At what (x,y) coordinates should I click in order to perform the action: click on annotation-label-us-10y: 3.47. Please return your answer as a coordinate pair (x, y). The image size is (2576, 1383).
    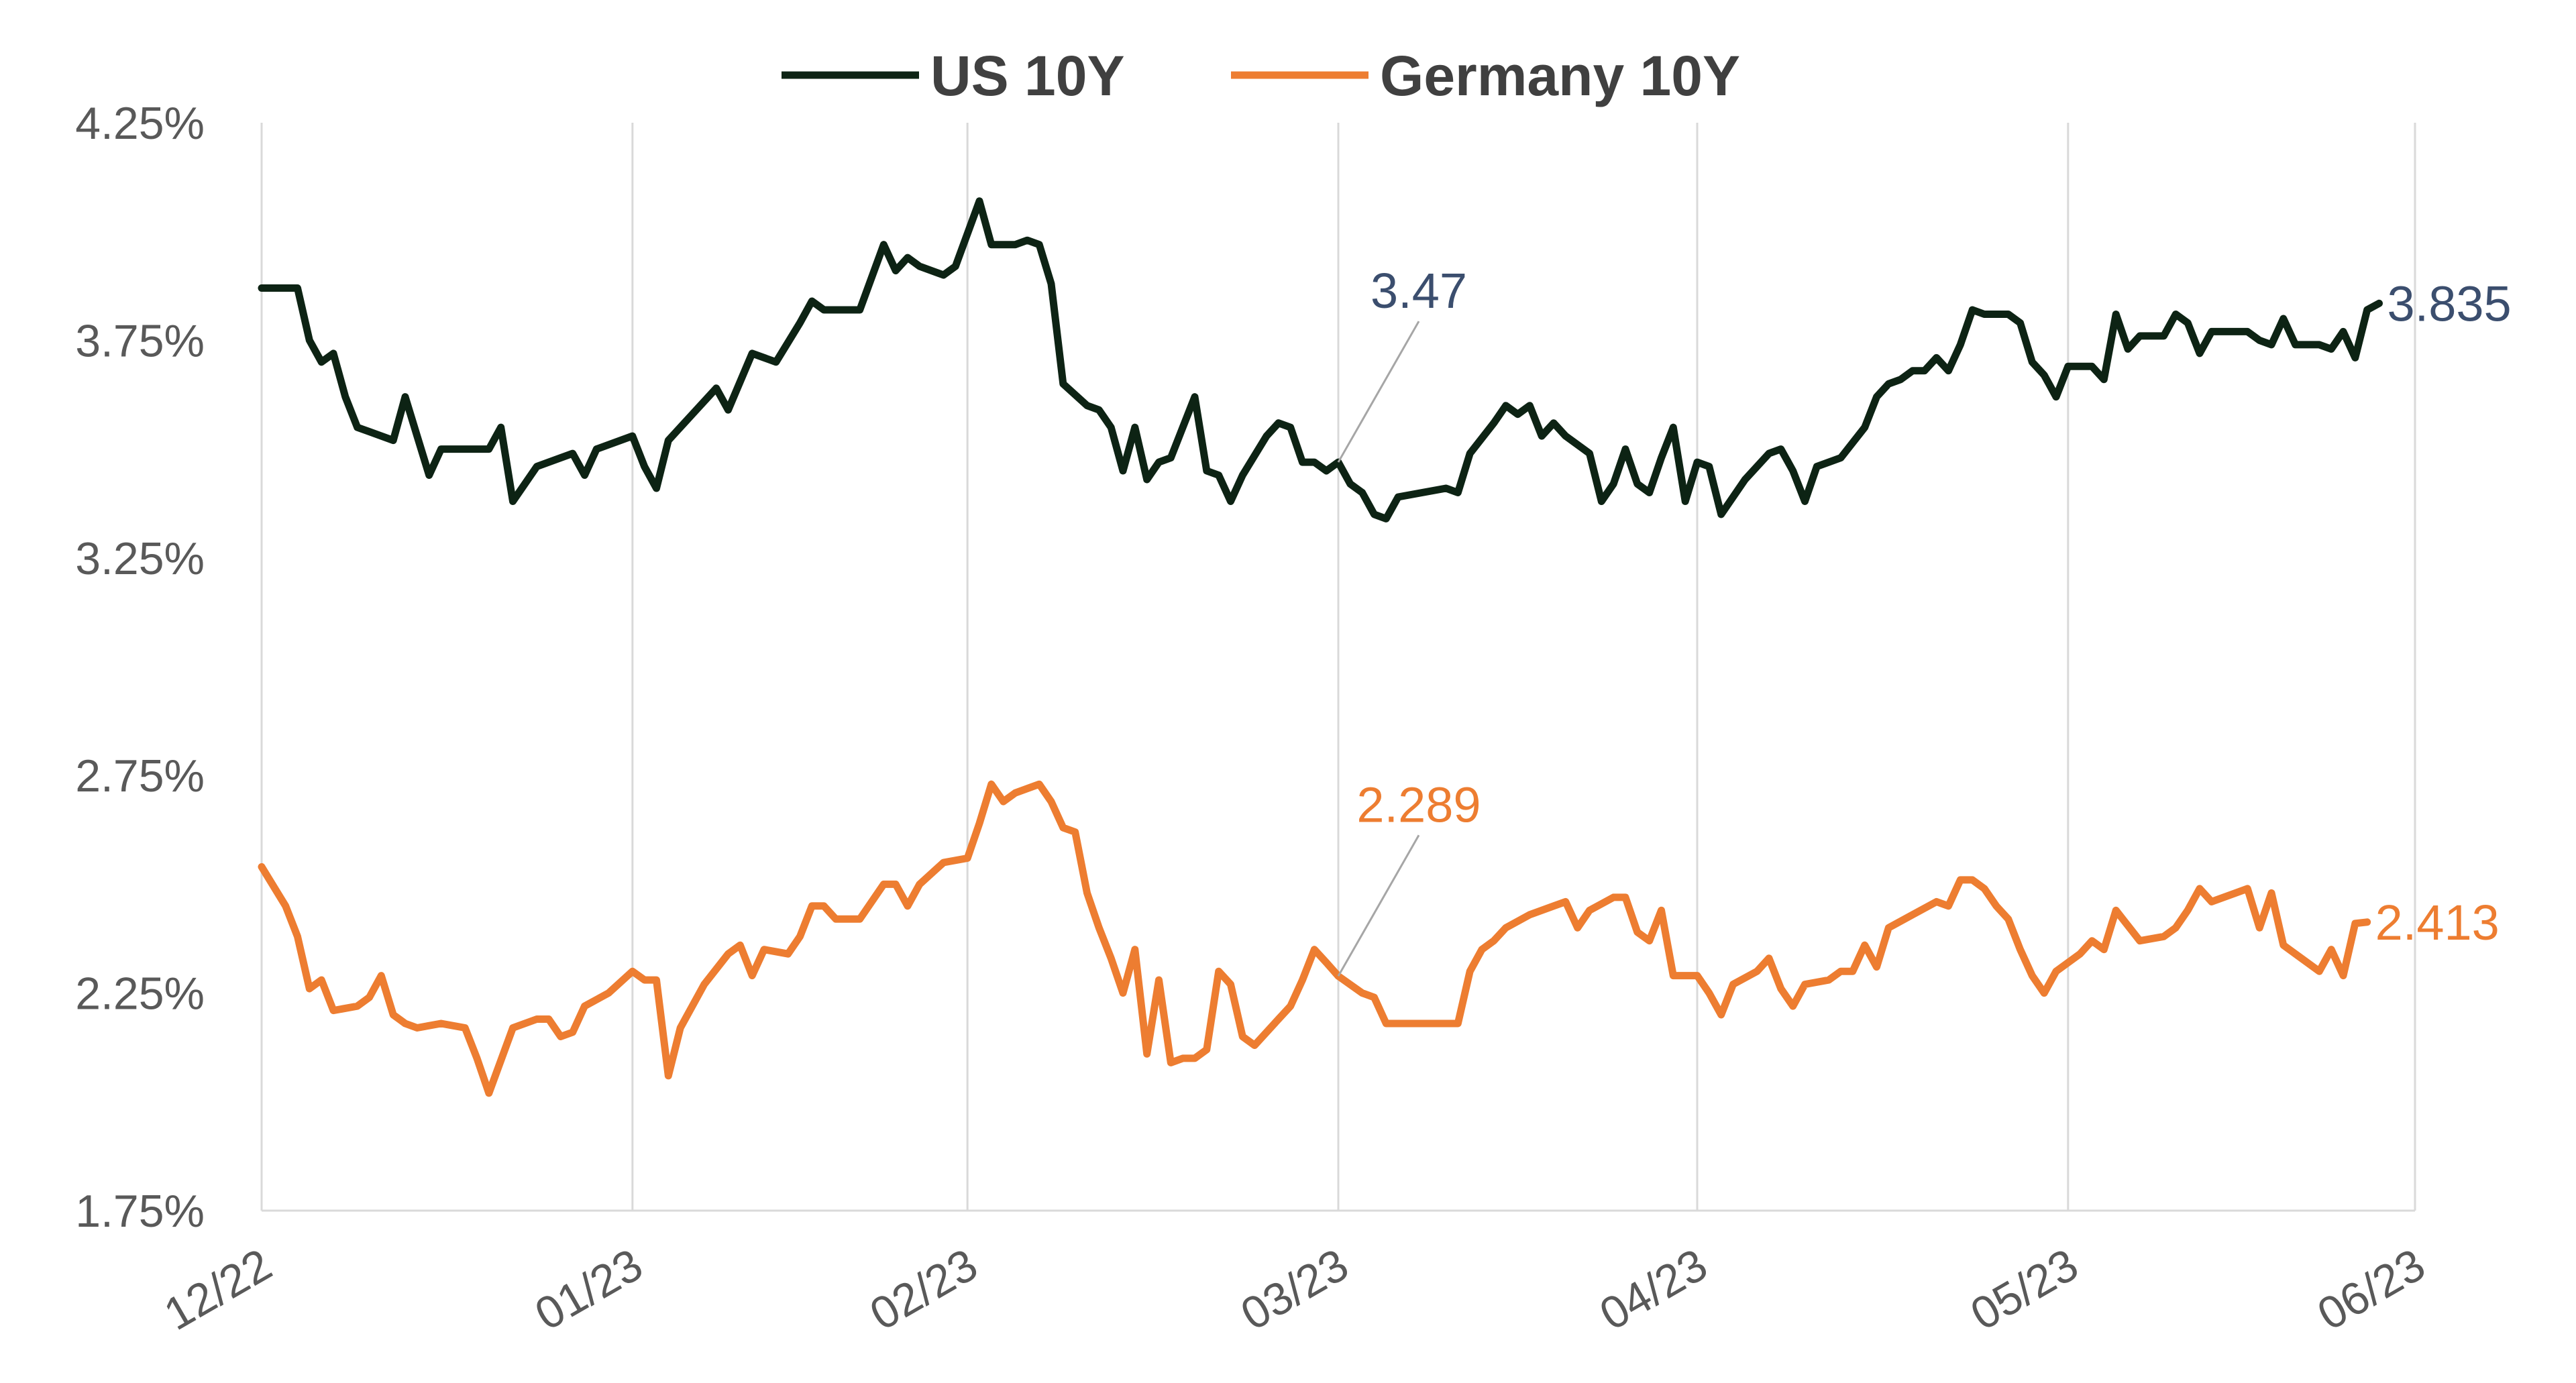
    Looking at the image, I should click on (1419, 291).